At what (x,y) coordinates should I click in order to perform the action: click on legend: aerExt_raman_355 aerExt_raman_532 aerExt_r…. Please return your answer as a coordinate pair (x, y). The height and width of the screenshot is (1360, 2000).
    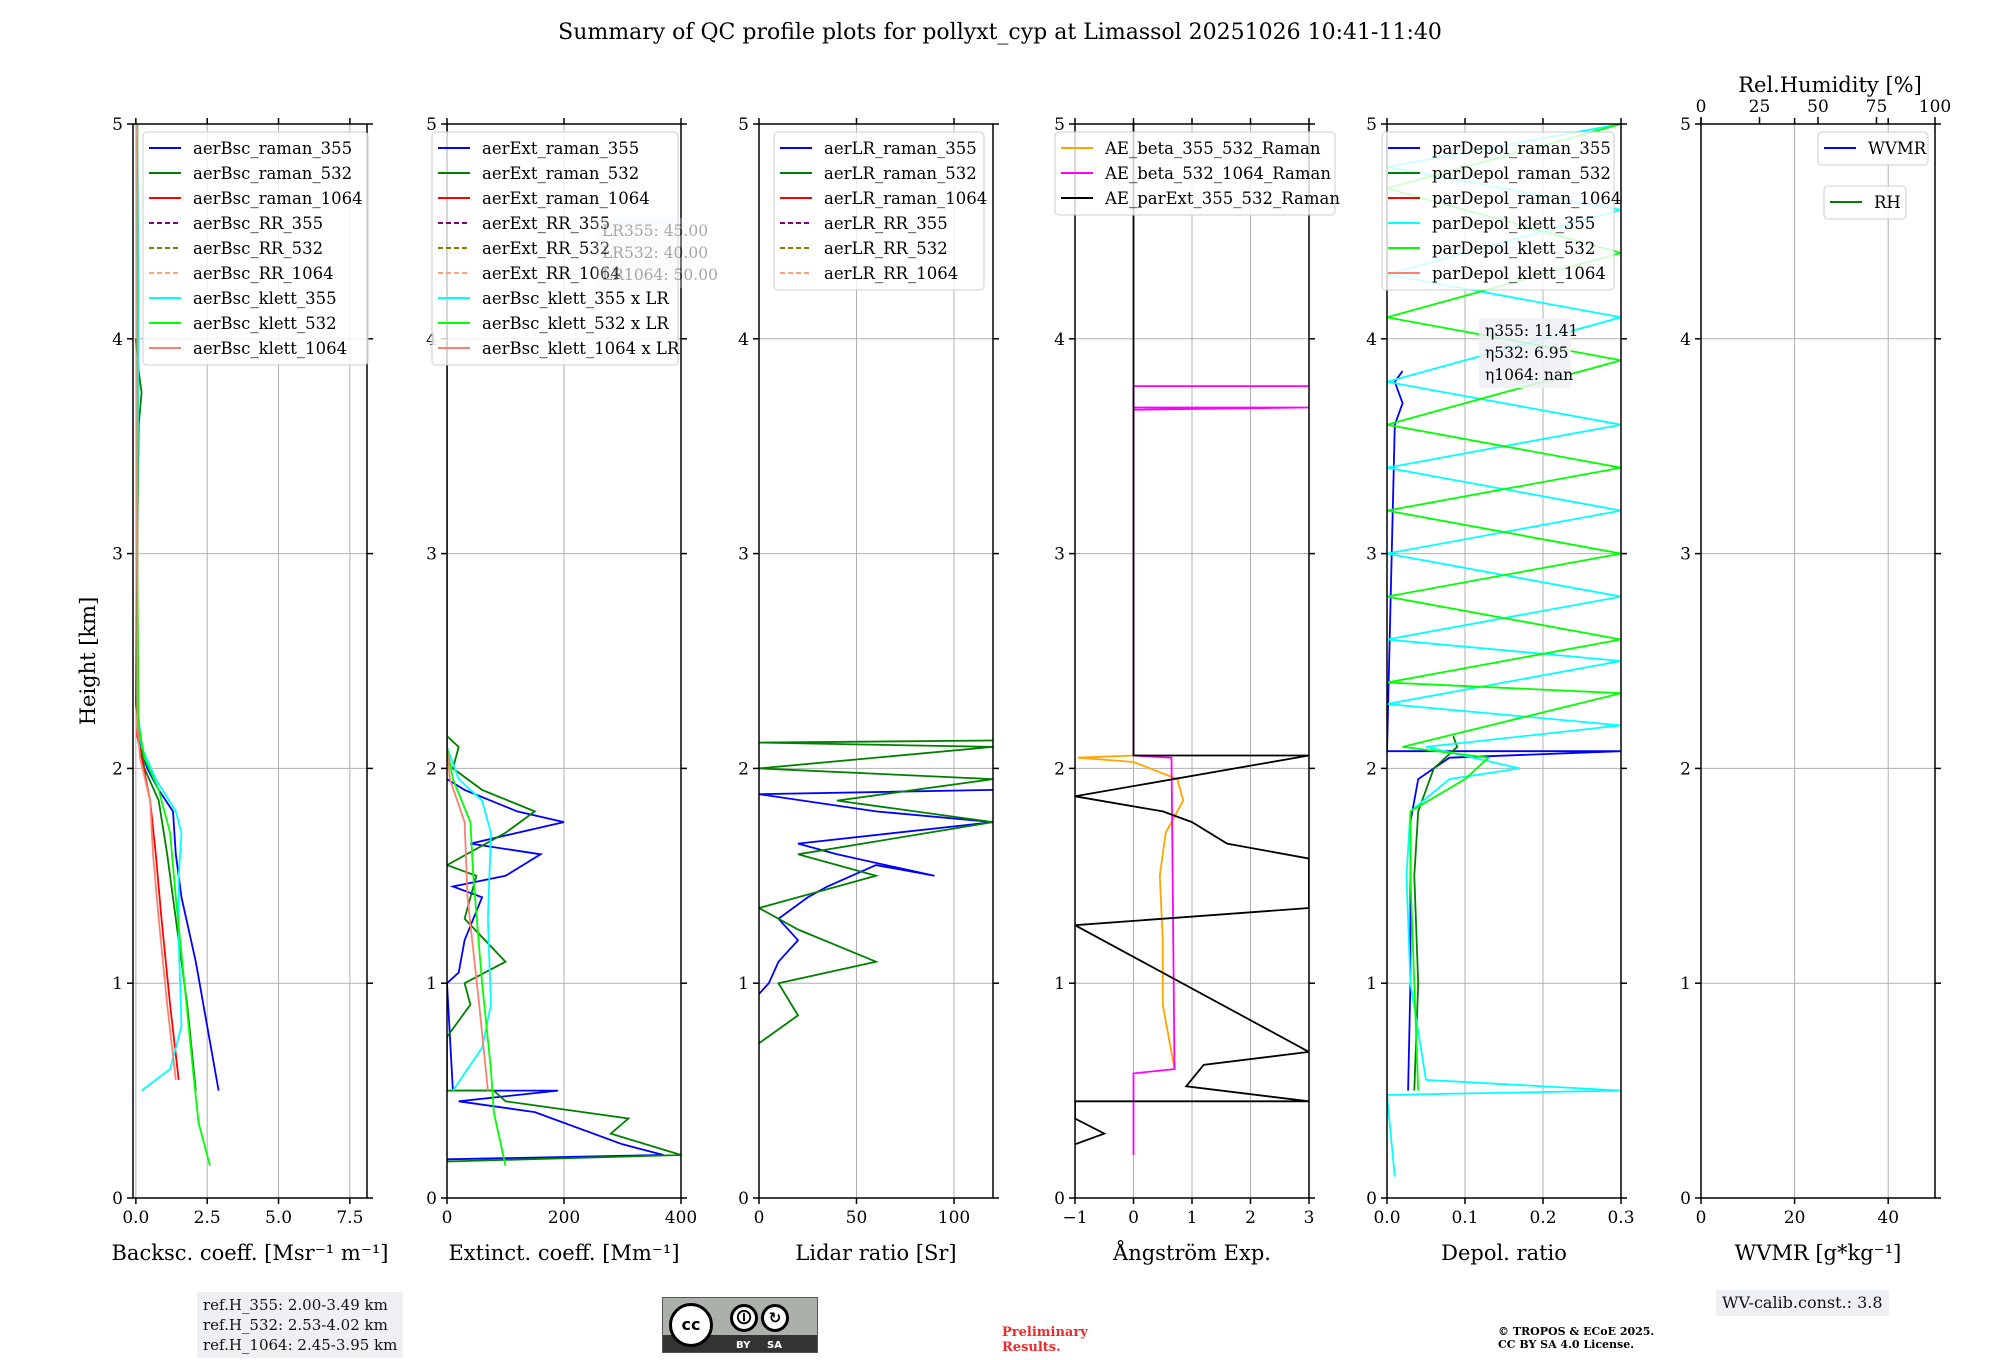
    Looking at the image, I should click on (555, 248).